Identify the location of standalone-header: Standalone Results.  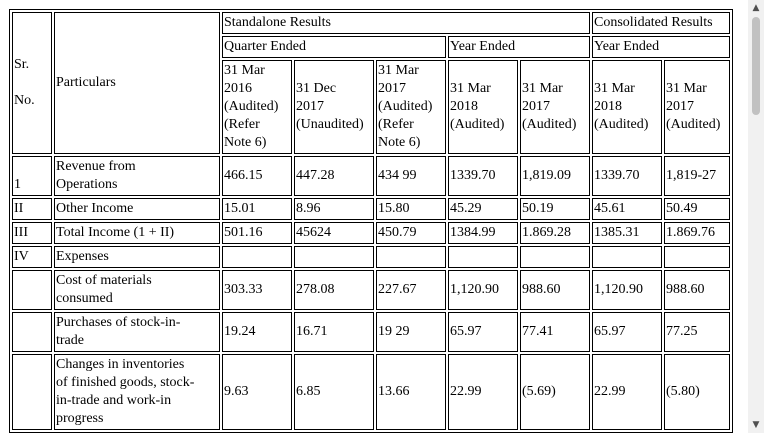
(406, 23).